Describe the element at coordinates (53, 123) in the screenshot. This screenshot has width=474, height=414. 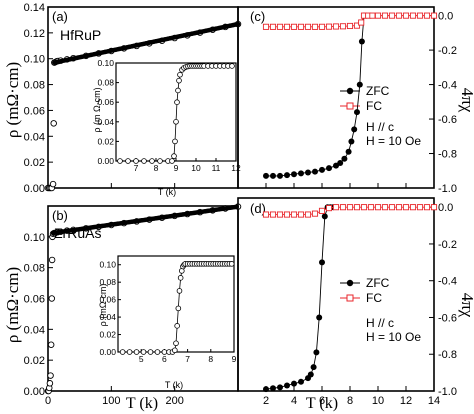
I see `panel-a-point` at that location.